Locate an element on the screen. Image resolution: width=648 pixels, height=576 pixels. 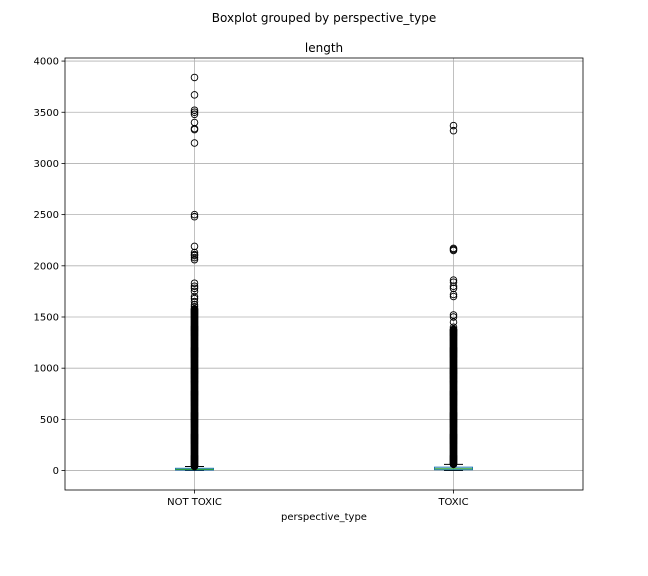
figure-suptitle: Boxplot grouped by perspective_type is located at coordinates (324, 18).